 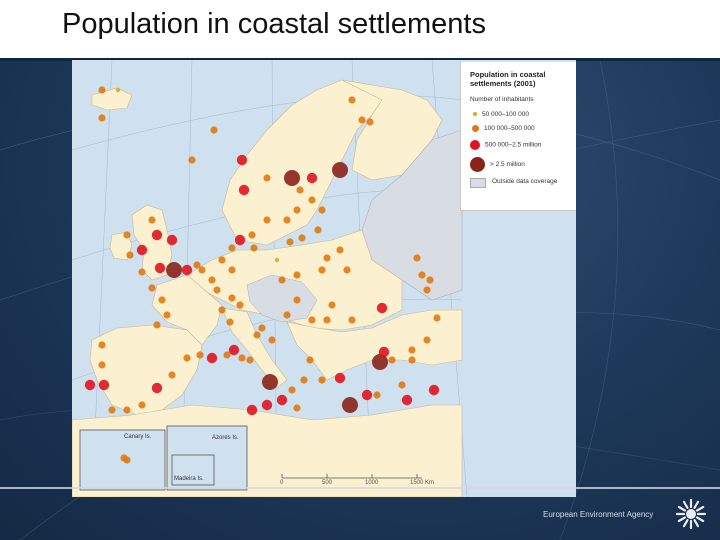 What do you see at coordinates (274, 24) in the screenshot?
I see `slide-title: Population in coastal settlements` at bounding box center [274, 24].